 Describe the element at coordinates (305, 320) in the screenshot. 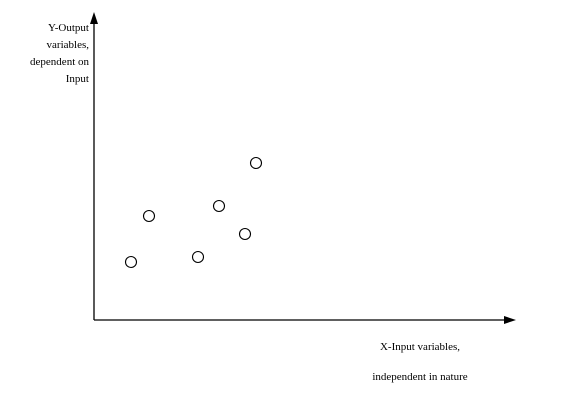

I see `x-axis` at that location.